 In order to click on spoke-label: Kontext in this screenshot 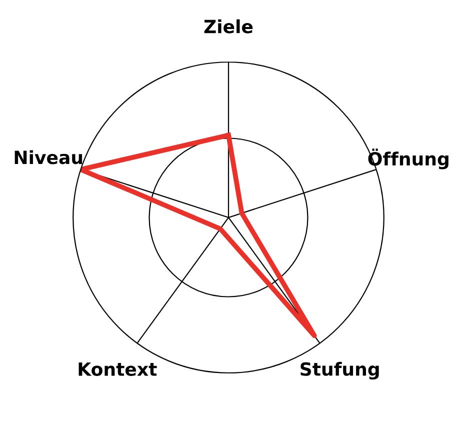, I will do `click(117, 369)`.